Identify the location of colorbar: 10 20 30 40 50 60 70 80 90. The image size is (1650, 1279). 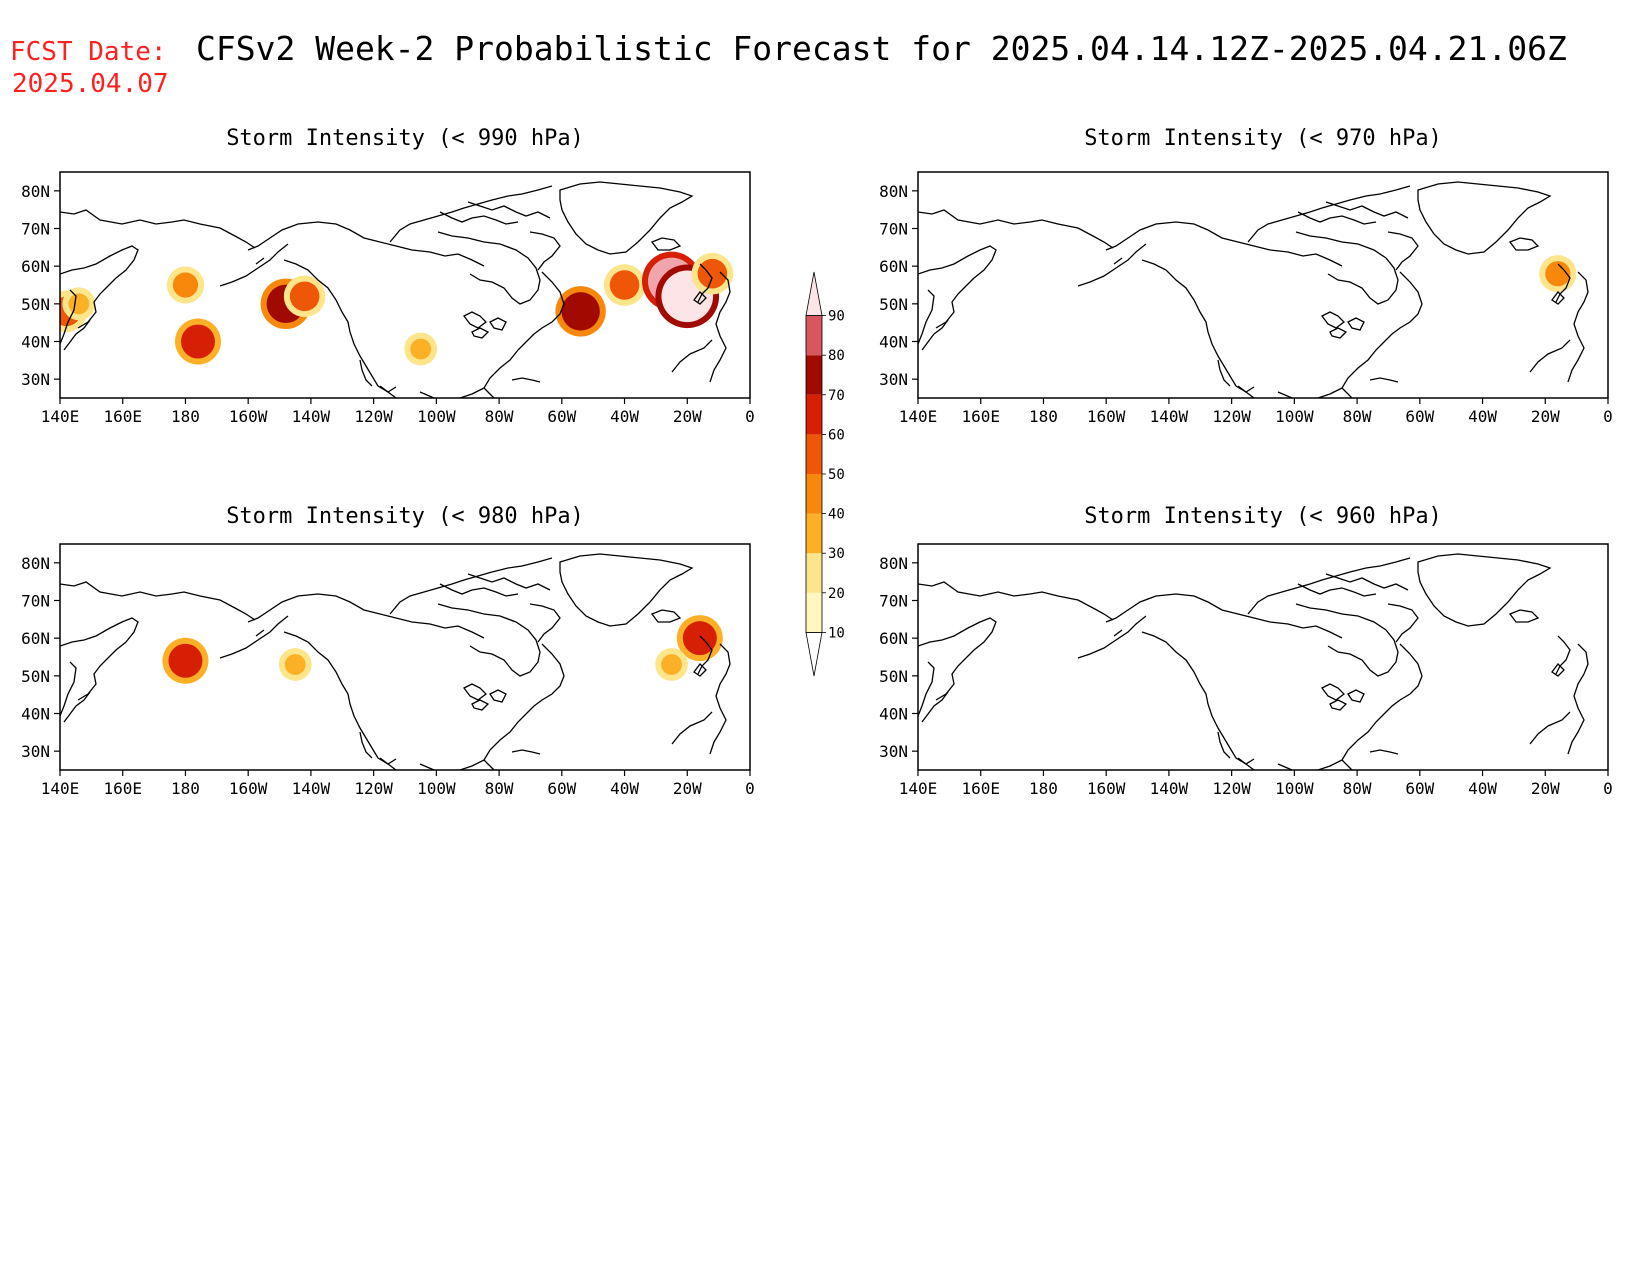
(825, 474).